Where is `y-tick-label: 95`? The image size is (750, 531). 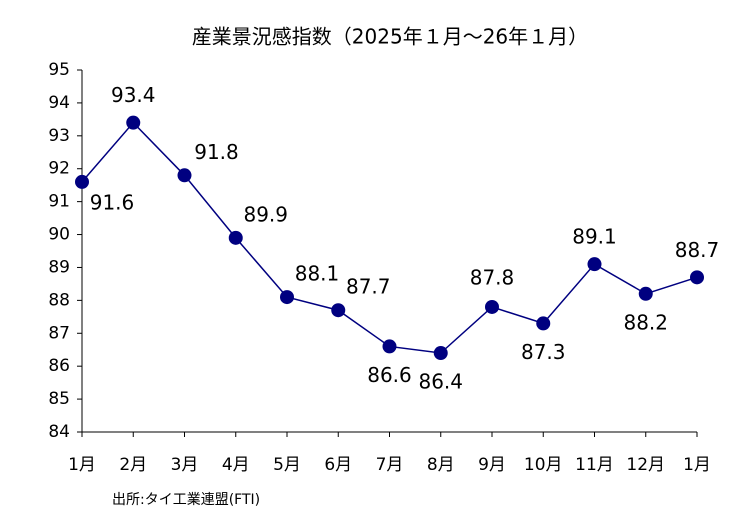 y-tick-label: 95 is located at coordinates (59, 70).